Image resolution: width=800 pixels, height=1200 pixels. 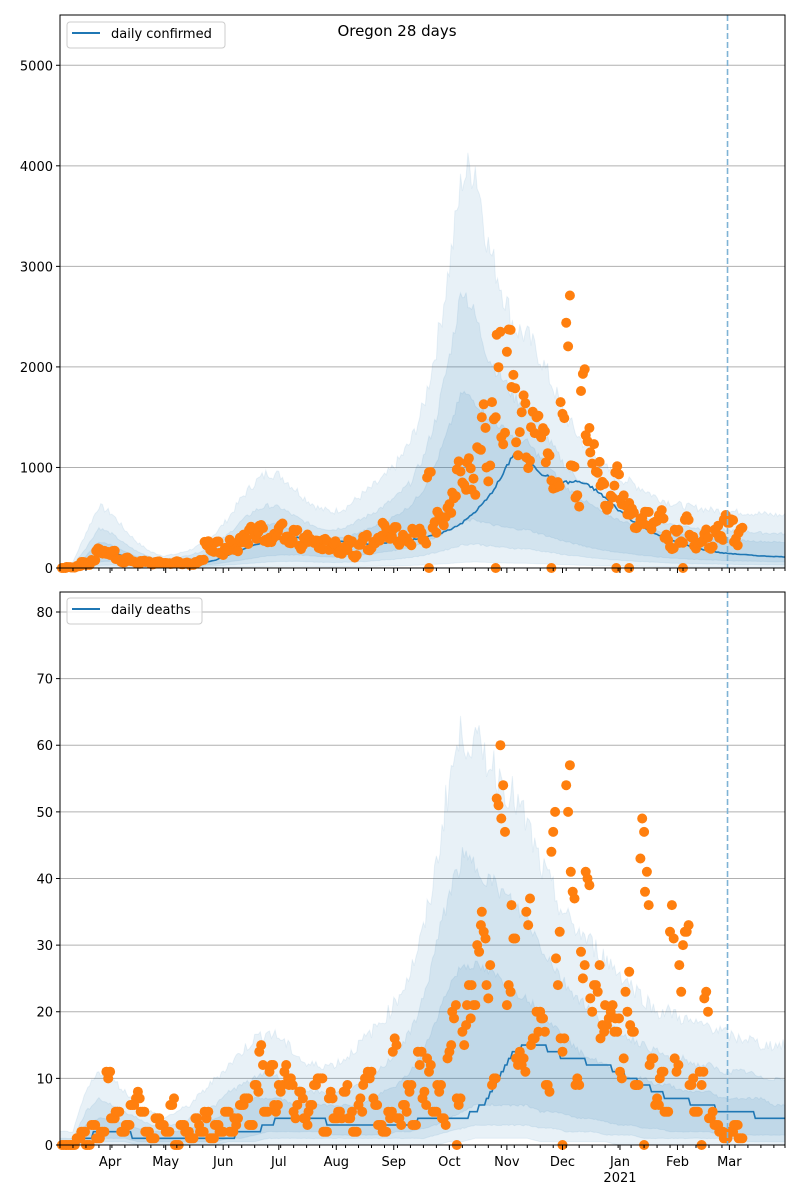 I want to click on legend-box, so click(x=146, y=35).